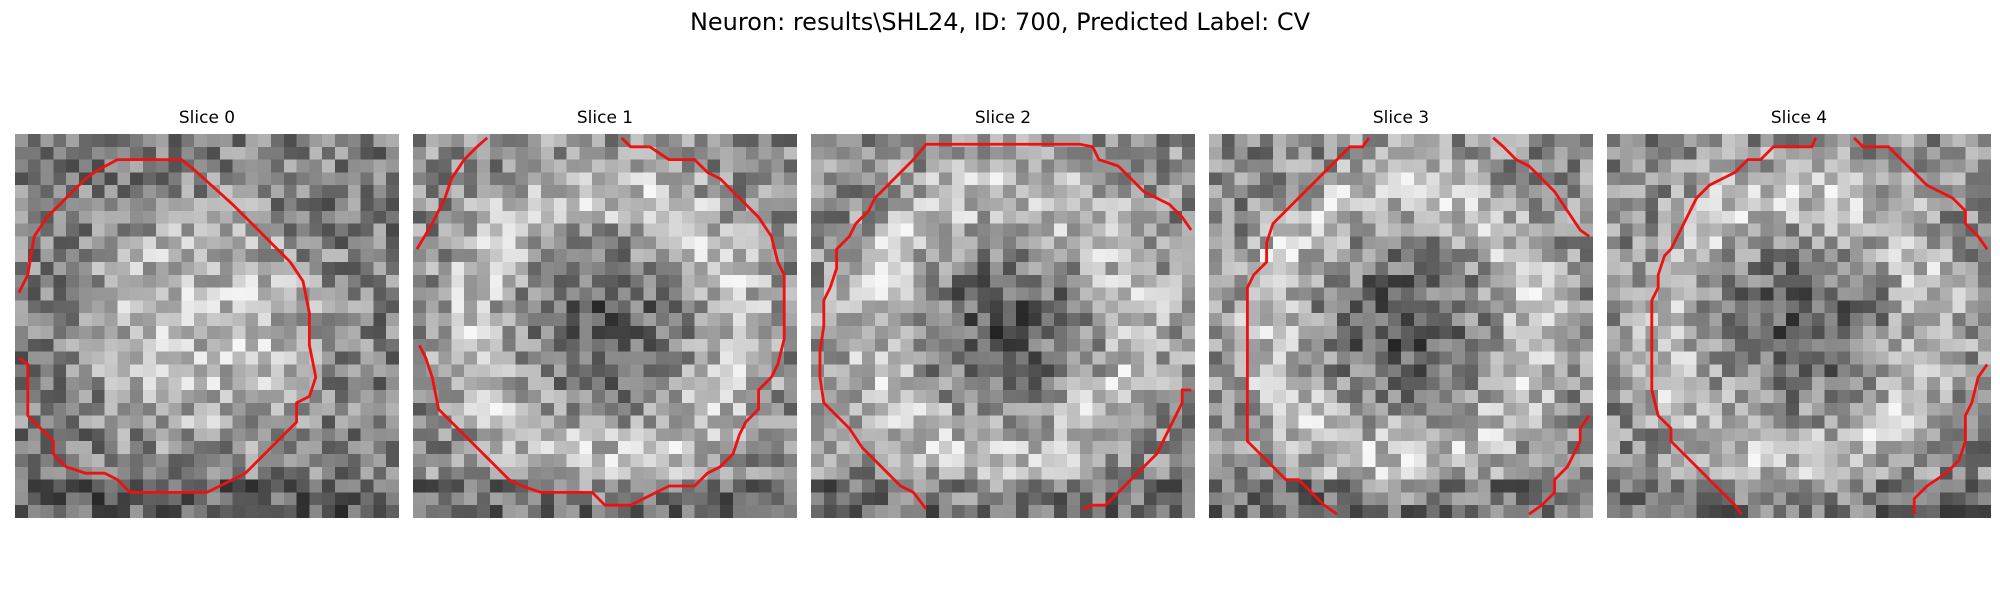  Describe the element at coordinates (1308, 326) in the screenshot. I see `contour-line-3a` at that location.